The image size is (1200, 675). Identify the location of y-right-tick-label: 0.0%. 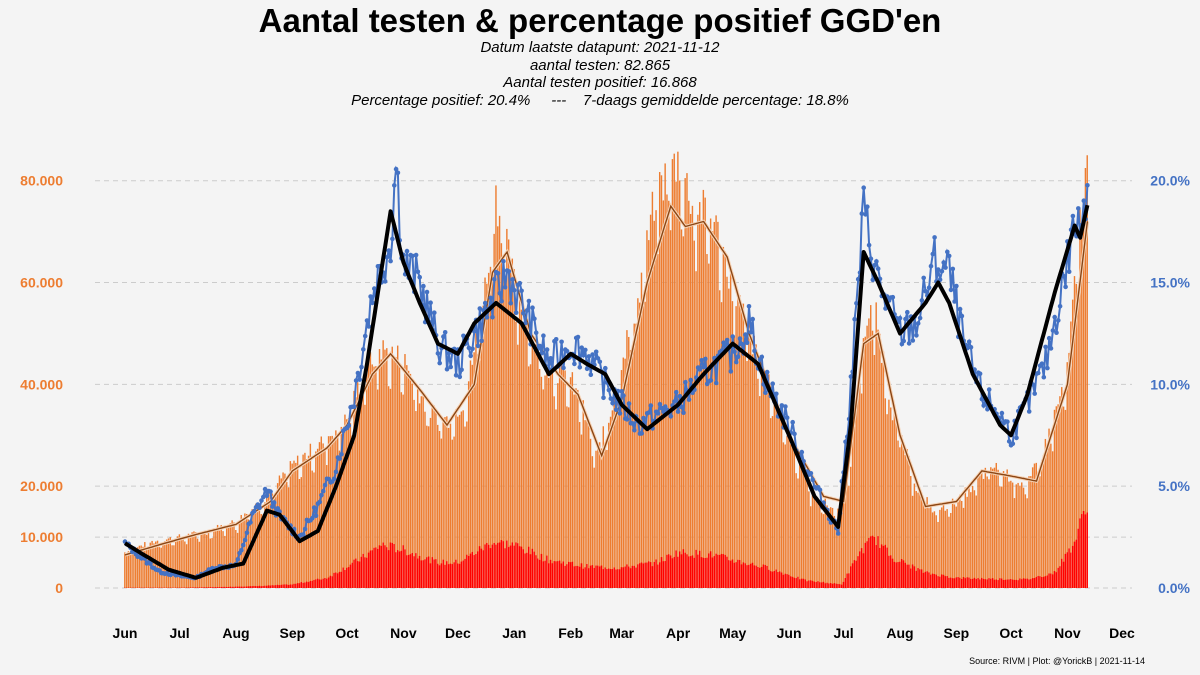
(1174, 588).